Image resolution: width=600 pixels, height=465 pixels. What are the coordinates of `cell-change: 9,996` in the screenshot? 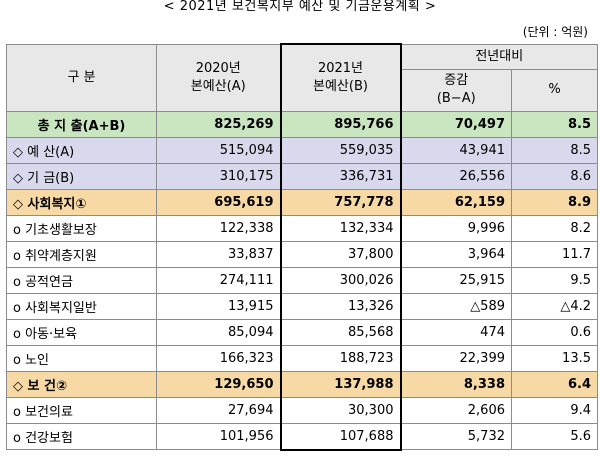 It's located at (456, 228).